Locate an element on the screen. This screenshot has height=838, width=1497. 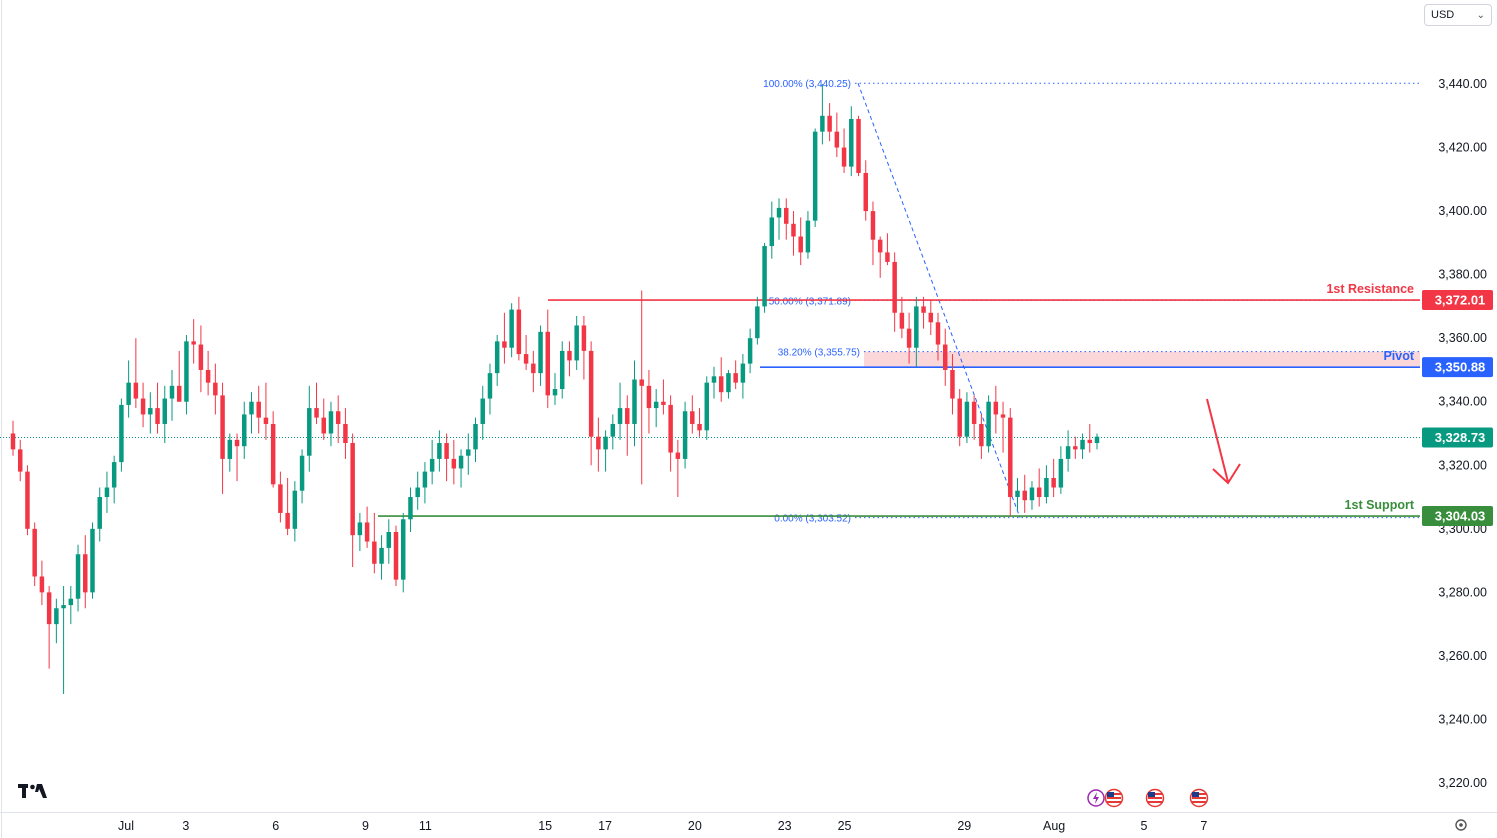
y-tick-label: 3,260.00 is located at coordinates (1462, 656).